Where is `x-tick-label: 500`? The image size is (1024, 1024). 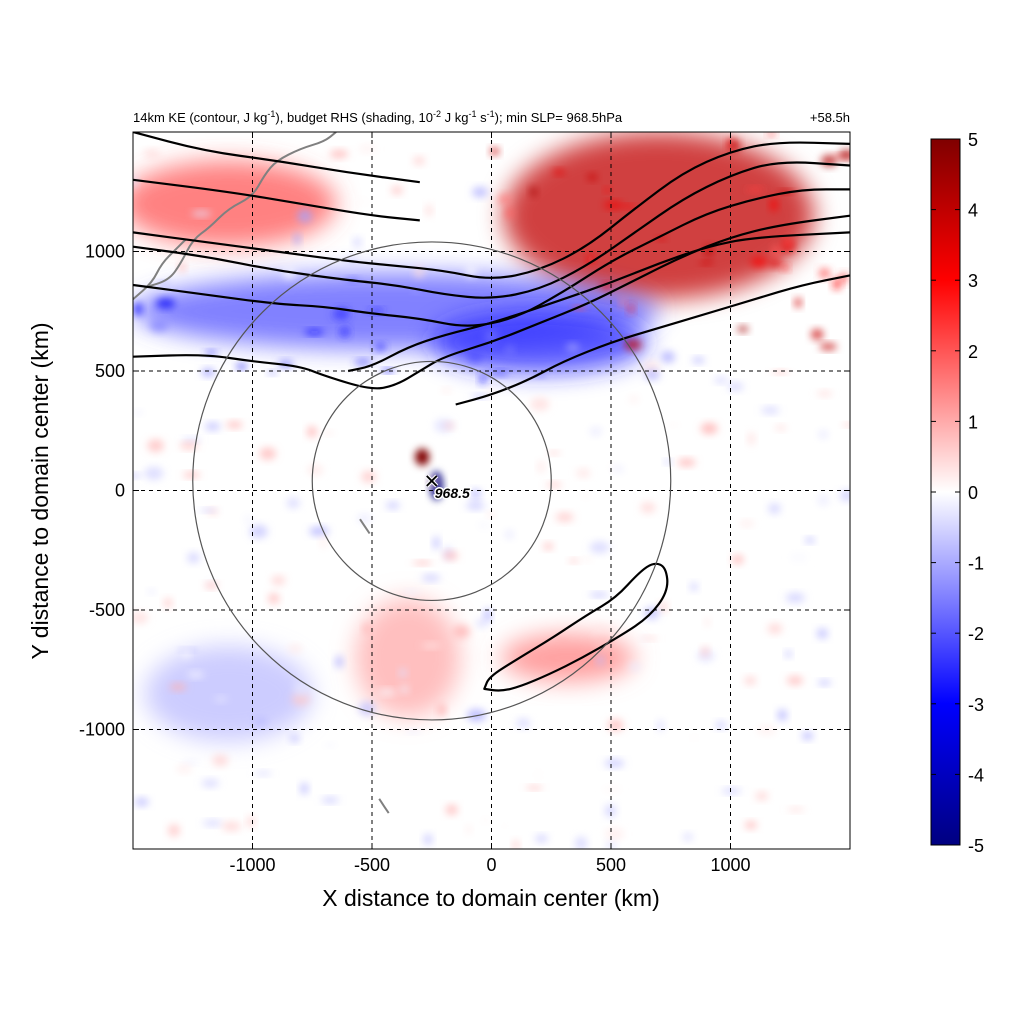
x-tick-label: 500 is located at coordinates (611, 865).